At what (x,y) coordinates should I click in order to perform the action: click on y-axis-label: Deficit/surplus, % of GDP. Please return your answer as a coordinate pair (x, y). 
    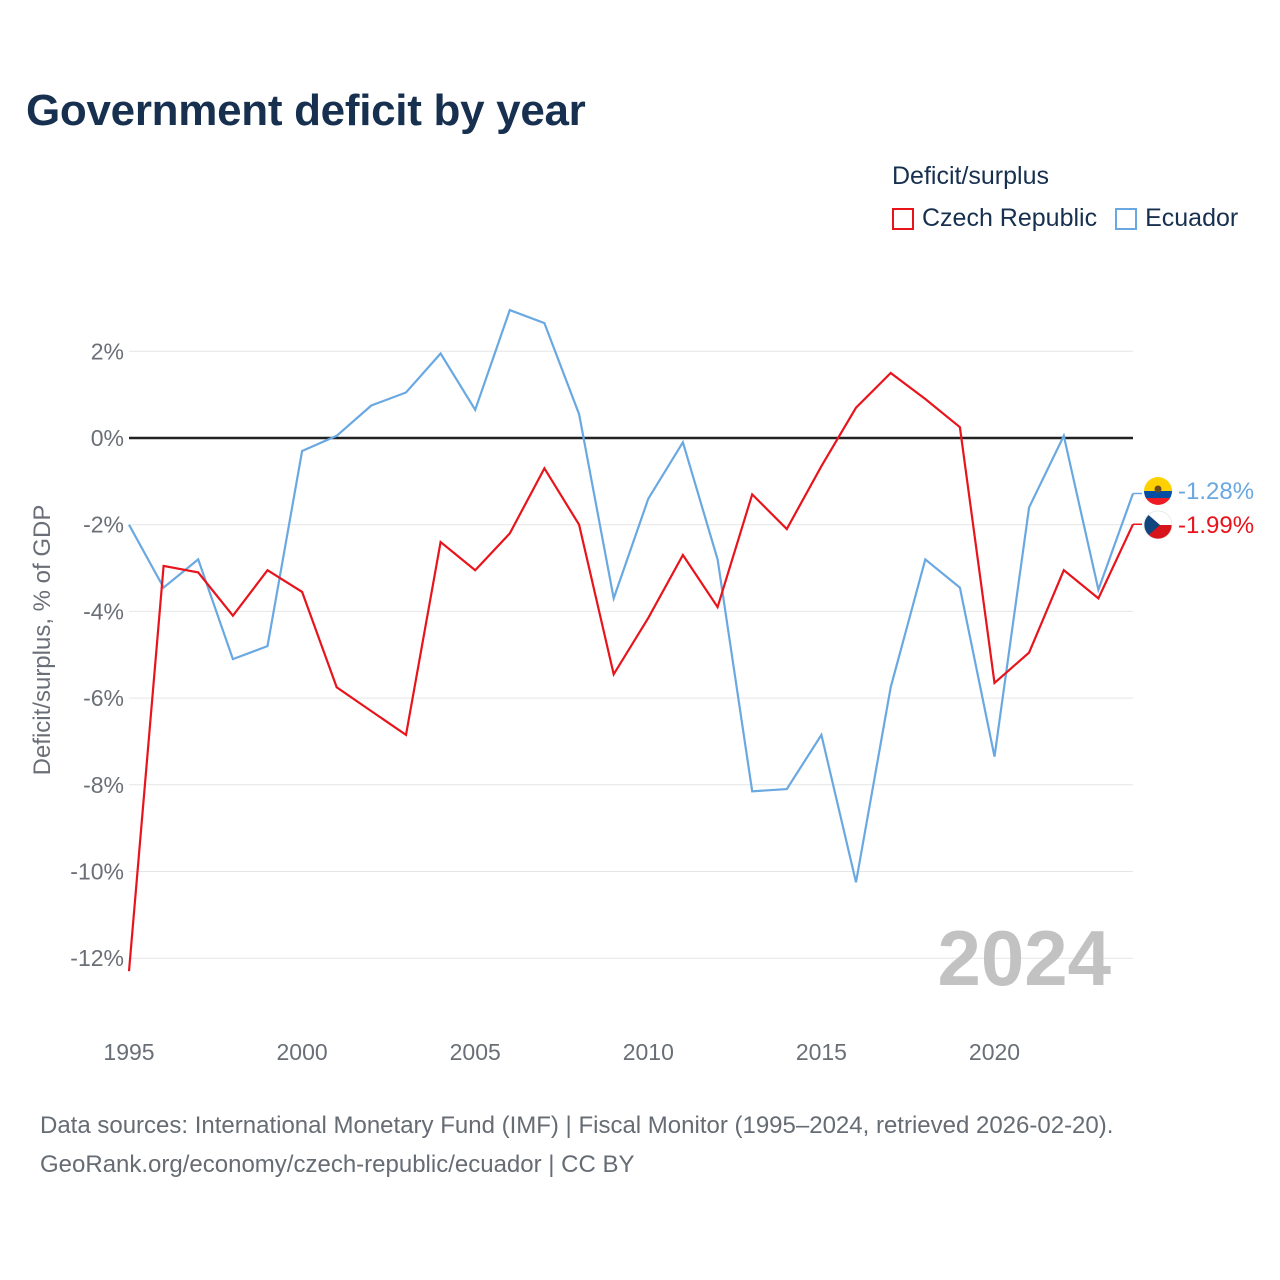
    Looking at the image, I should click on (42, 640).